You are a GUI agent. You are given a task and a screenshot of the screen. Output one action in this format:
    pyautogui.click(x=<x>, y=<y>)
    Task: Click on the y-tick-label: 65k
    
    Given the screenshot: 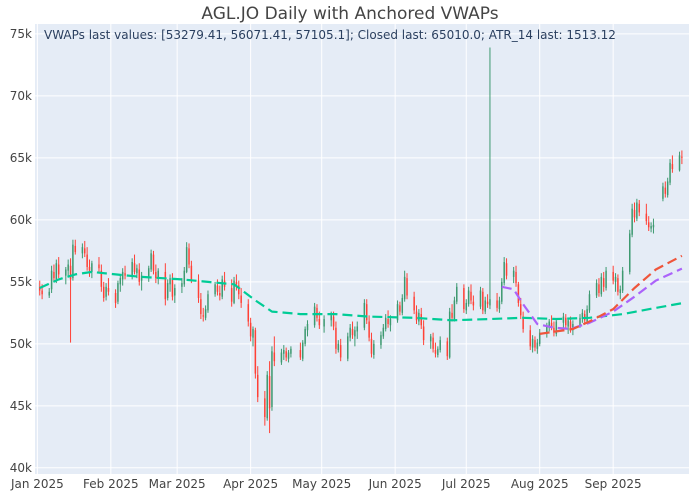 What is the action you would take?
    pyautogui.click(x=21, y=158)
    